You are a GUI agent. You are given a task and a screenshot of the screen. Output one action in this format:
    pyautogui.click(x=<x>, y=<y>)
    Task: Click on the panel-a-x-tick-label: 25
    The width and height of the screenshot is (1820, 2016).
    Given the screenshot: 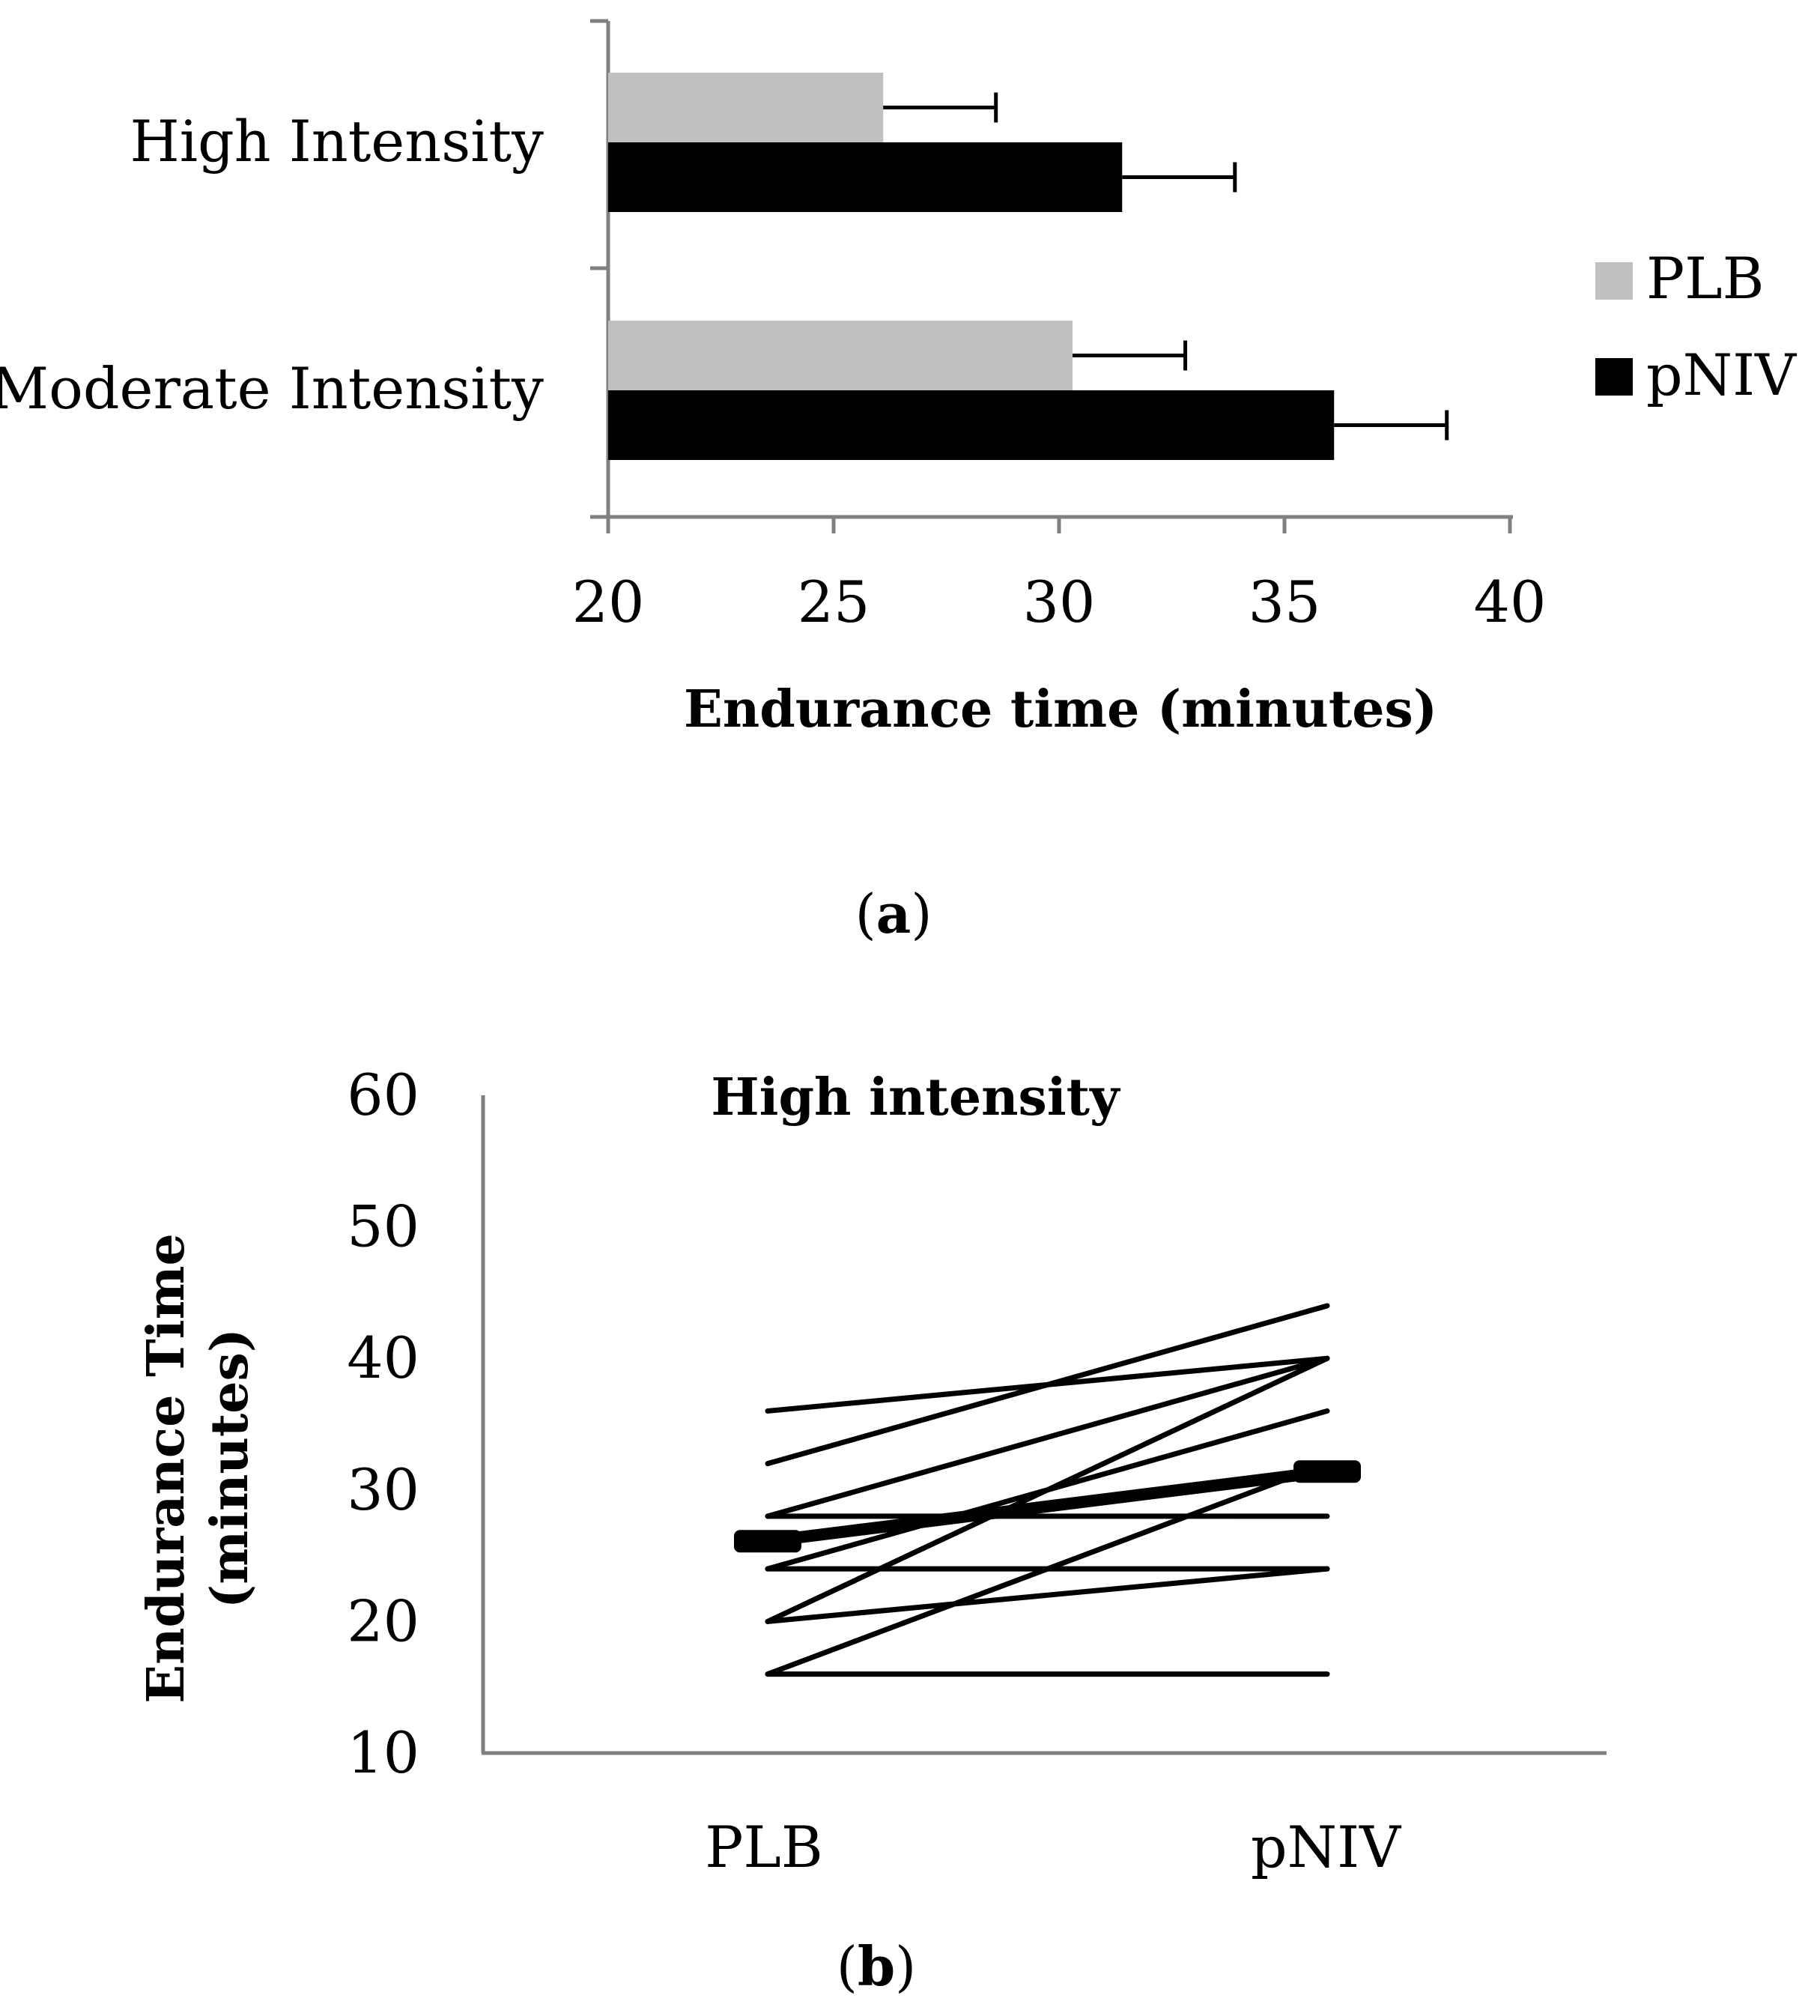 What is the action you would take?
    pyautogui.click(x=834, y=602)
    